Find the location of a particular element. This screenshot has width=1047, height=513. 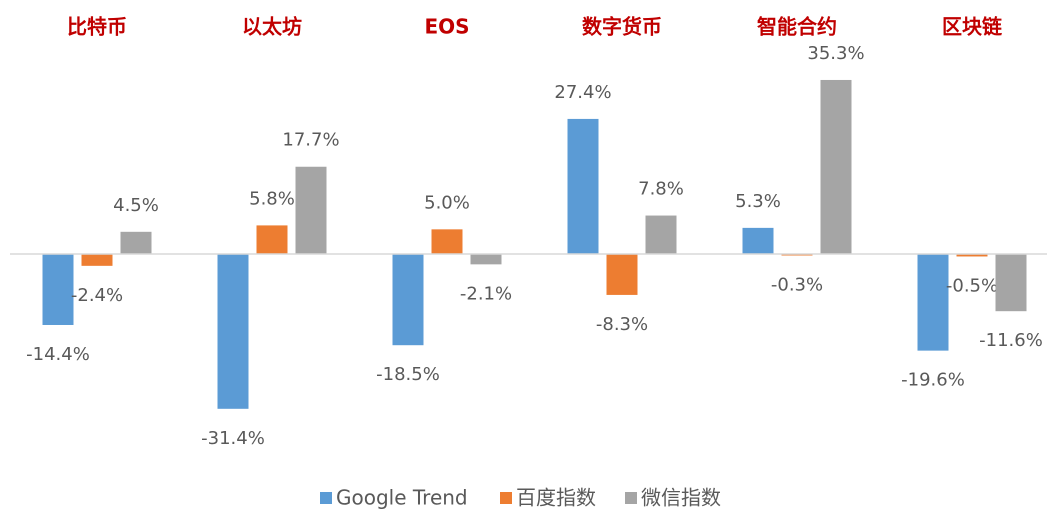

data-label: -19.6% is located at coordinates (933, 380).